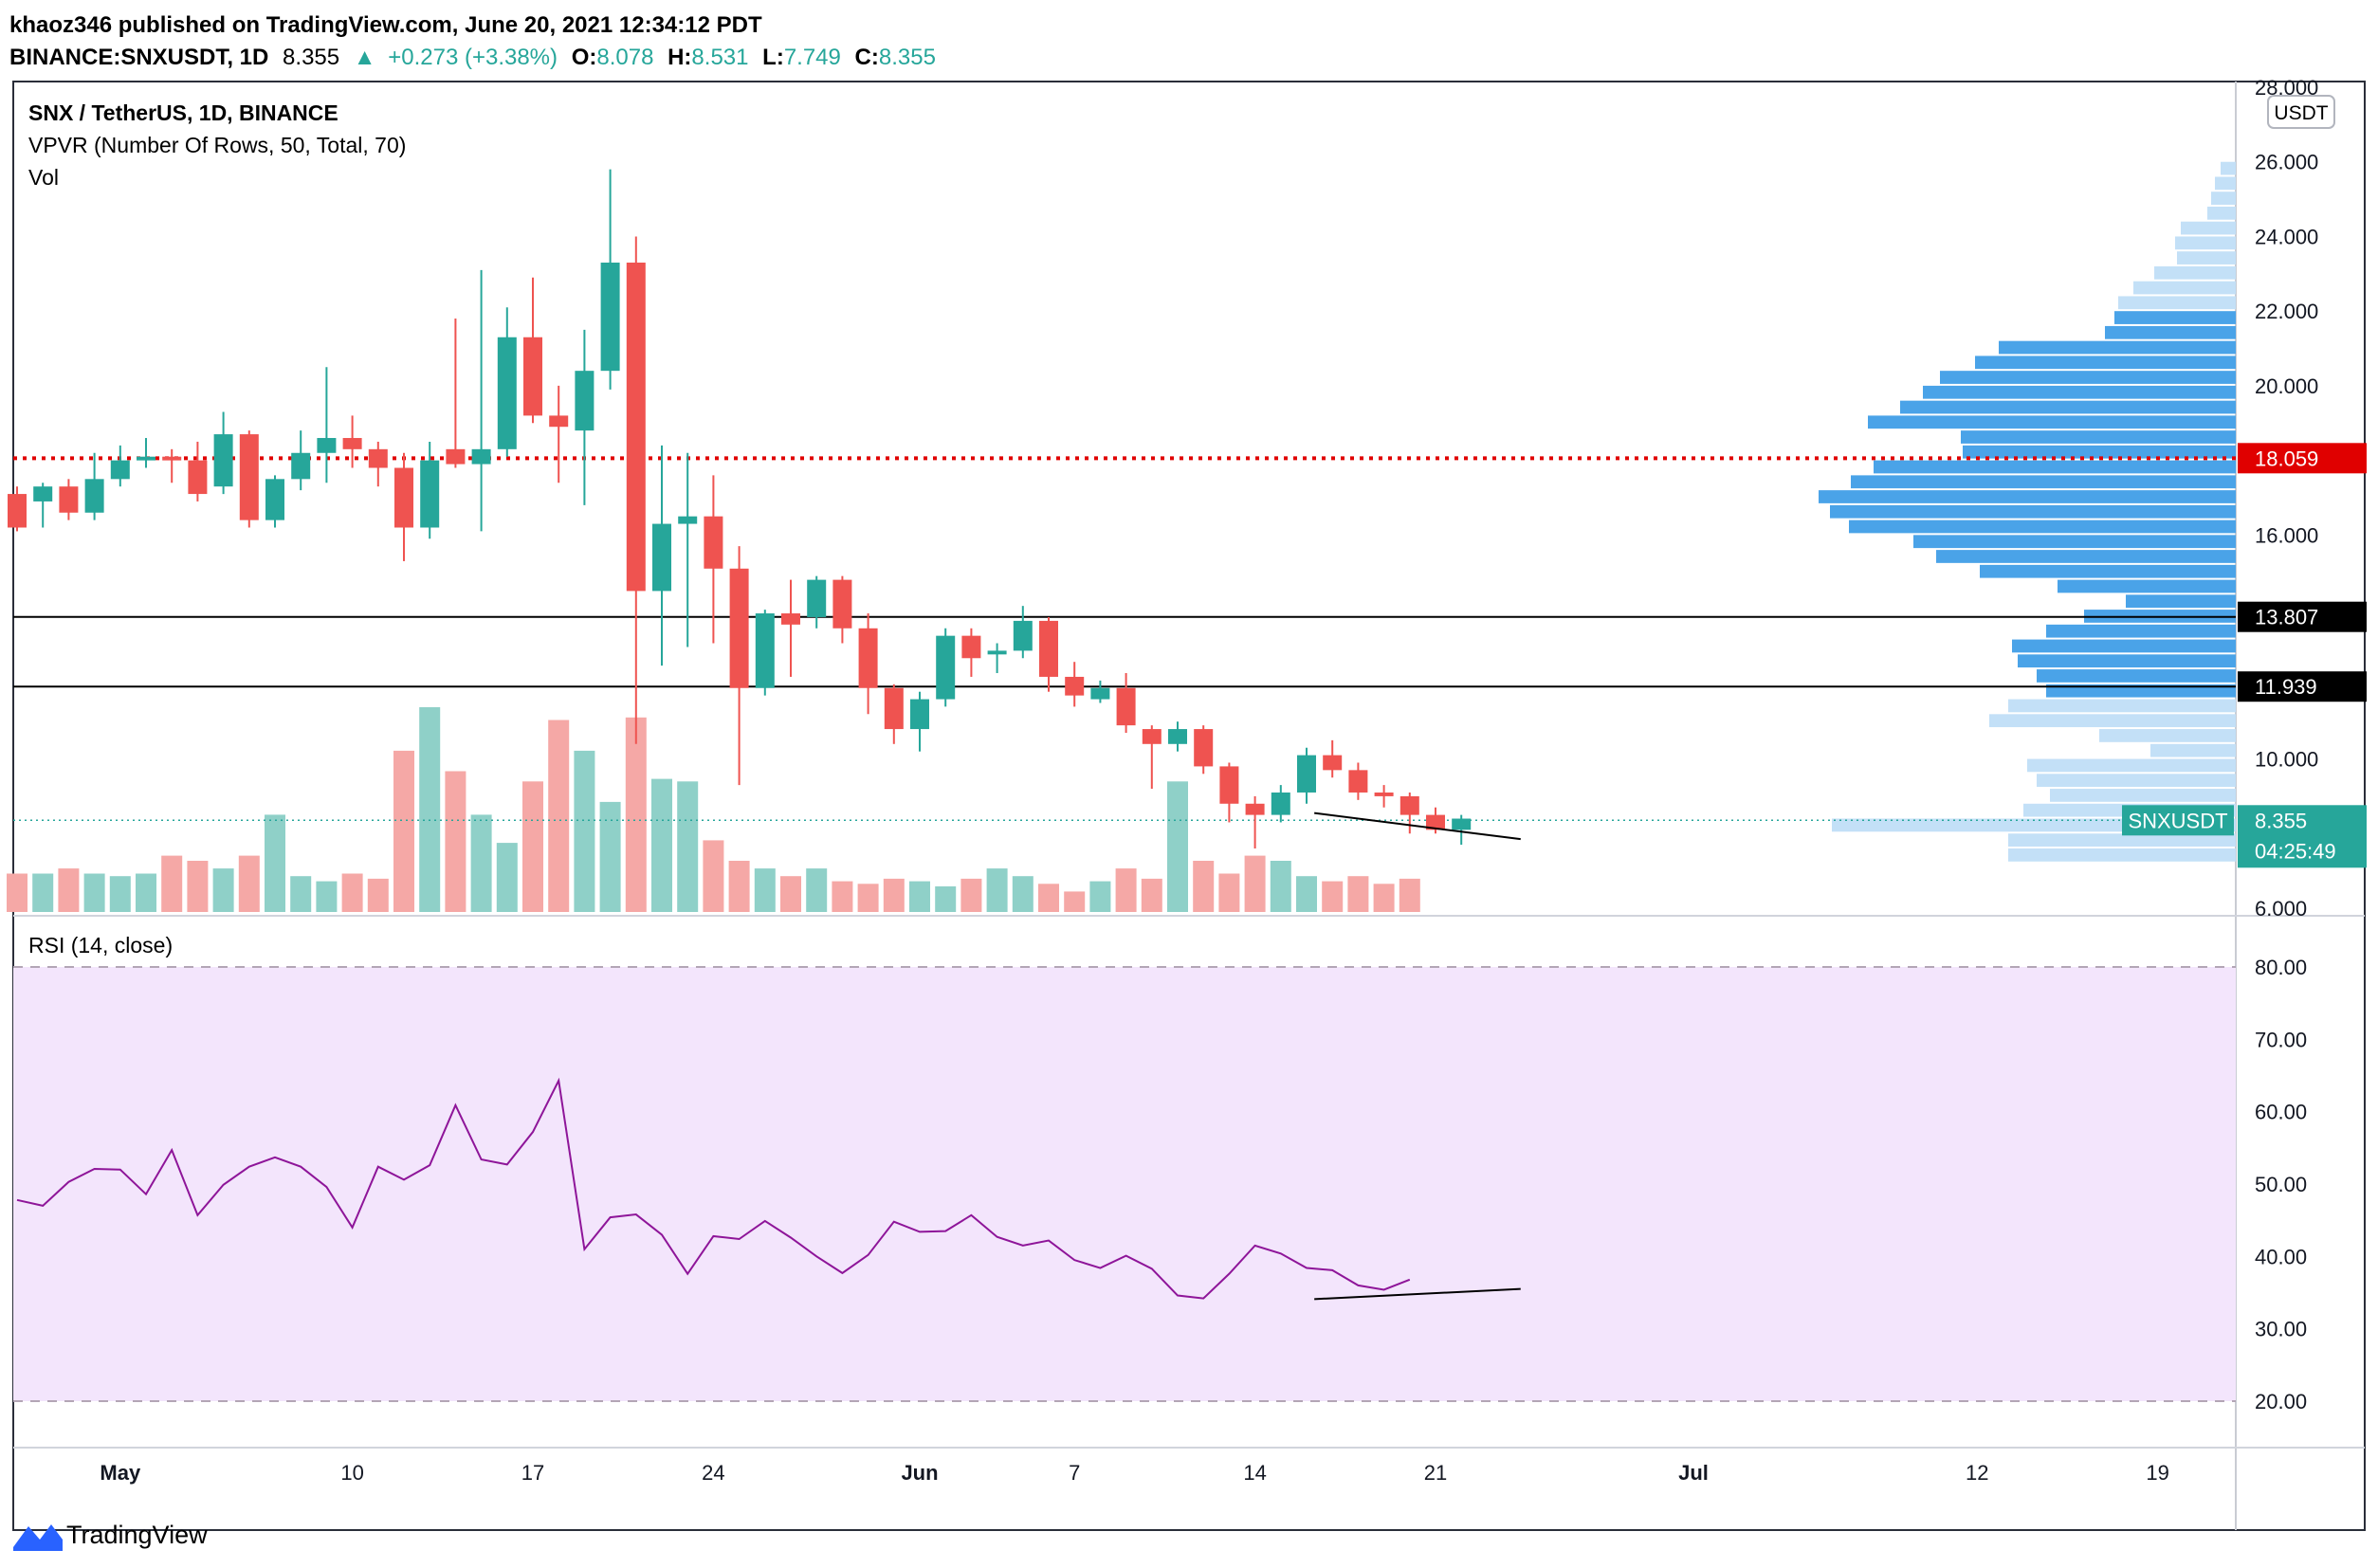  What do you see at coordinates (2177, 820) in the screenshot?
I see `symbol-badge-label: SNXUSDT` at bounding box center [2177, 820].